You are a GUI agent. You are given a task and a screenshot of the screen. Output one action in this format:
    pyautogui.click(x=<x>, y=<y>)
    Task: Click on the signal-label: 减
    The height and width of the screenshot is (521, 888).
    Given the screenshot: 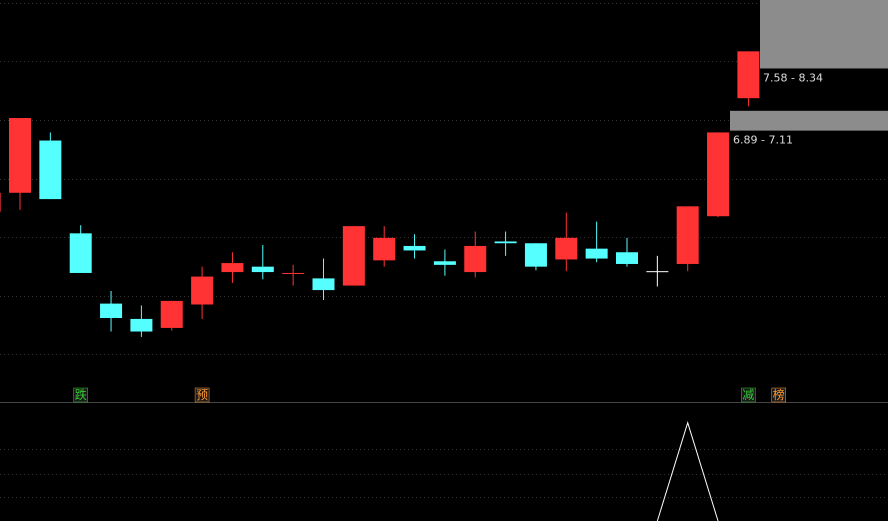 What is the action you would take?
    pyautogui.click(x=748, y=395)
    